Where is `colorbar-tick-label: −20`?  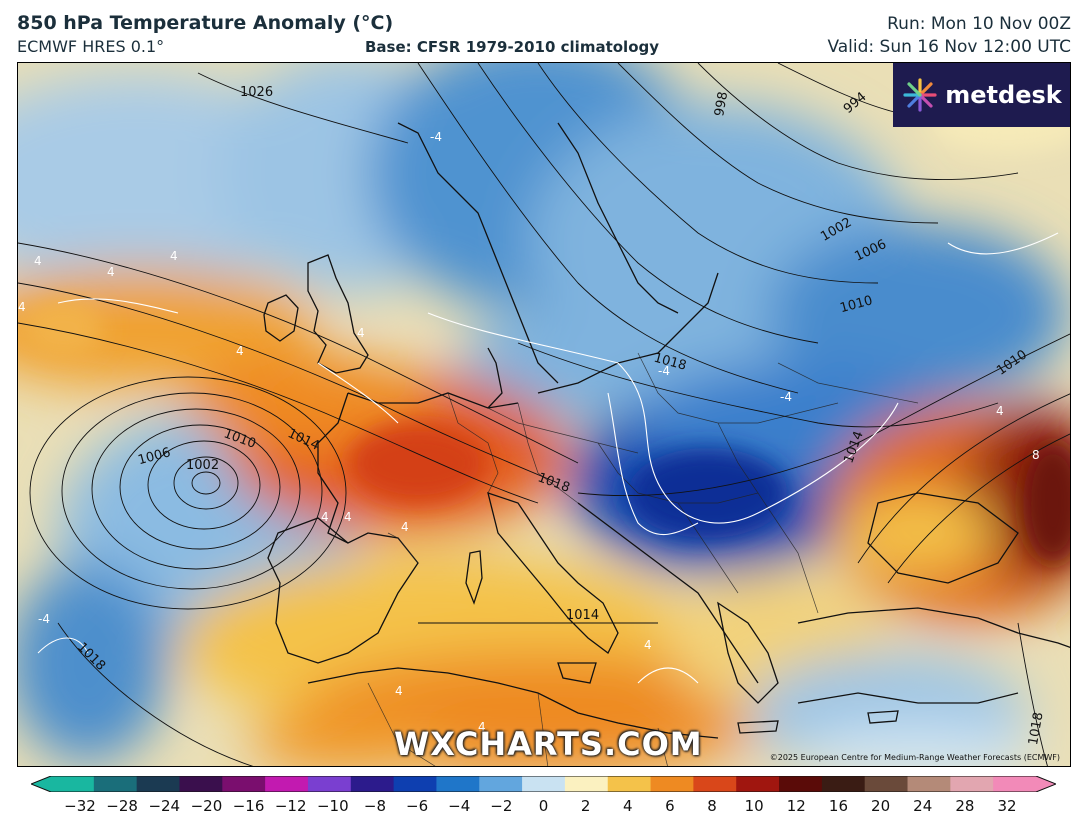
colorbar-tick-label: −20 is located at coordinates (206, 806).